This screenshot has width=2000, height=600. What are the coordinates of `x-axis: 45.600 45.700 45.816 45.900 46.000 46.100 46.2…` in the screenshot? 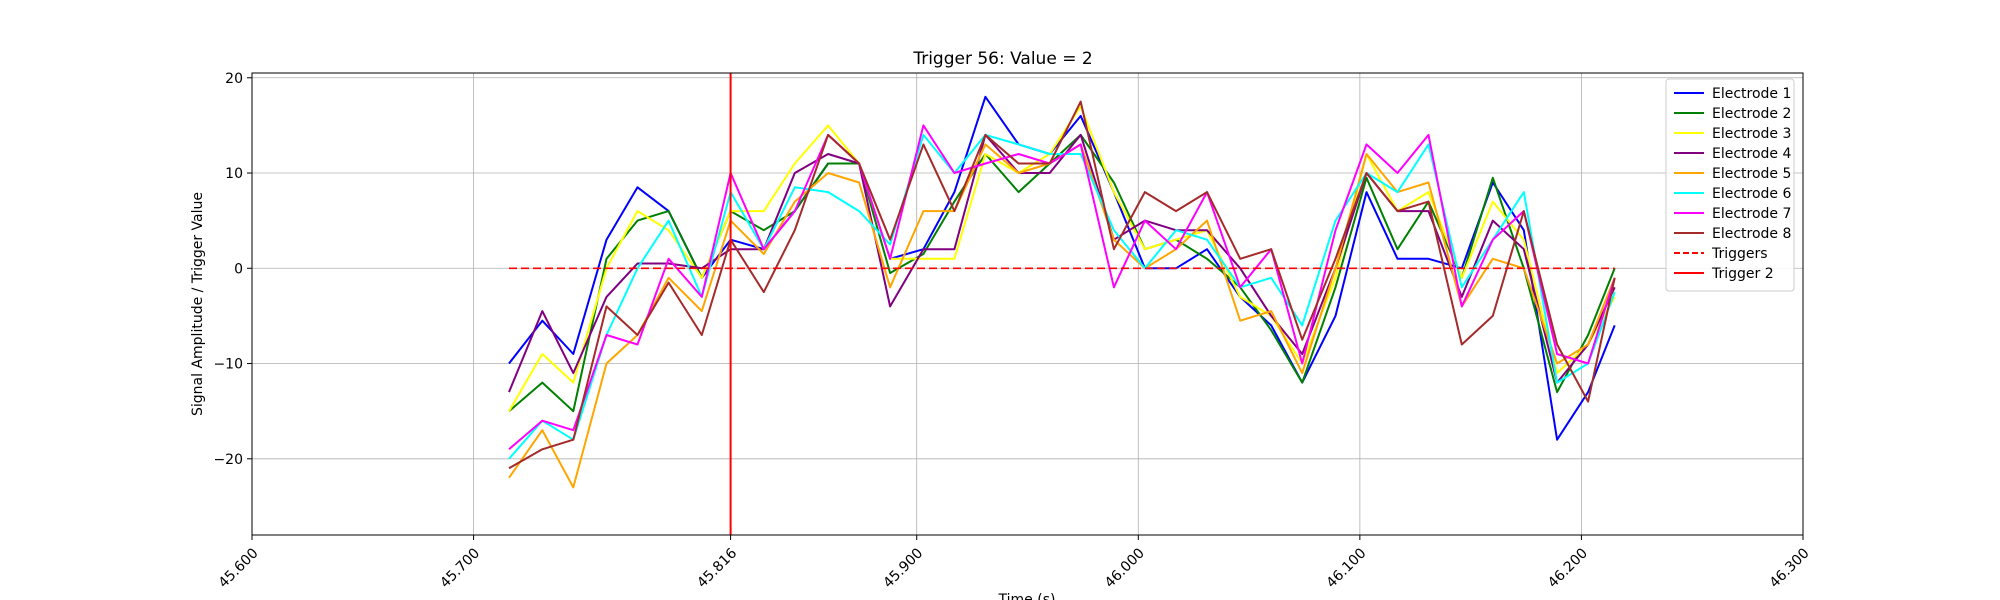 It's located at (1014, 563).